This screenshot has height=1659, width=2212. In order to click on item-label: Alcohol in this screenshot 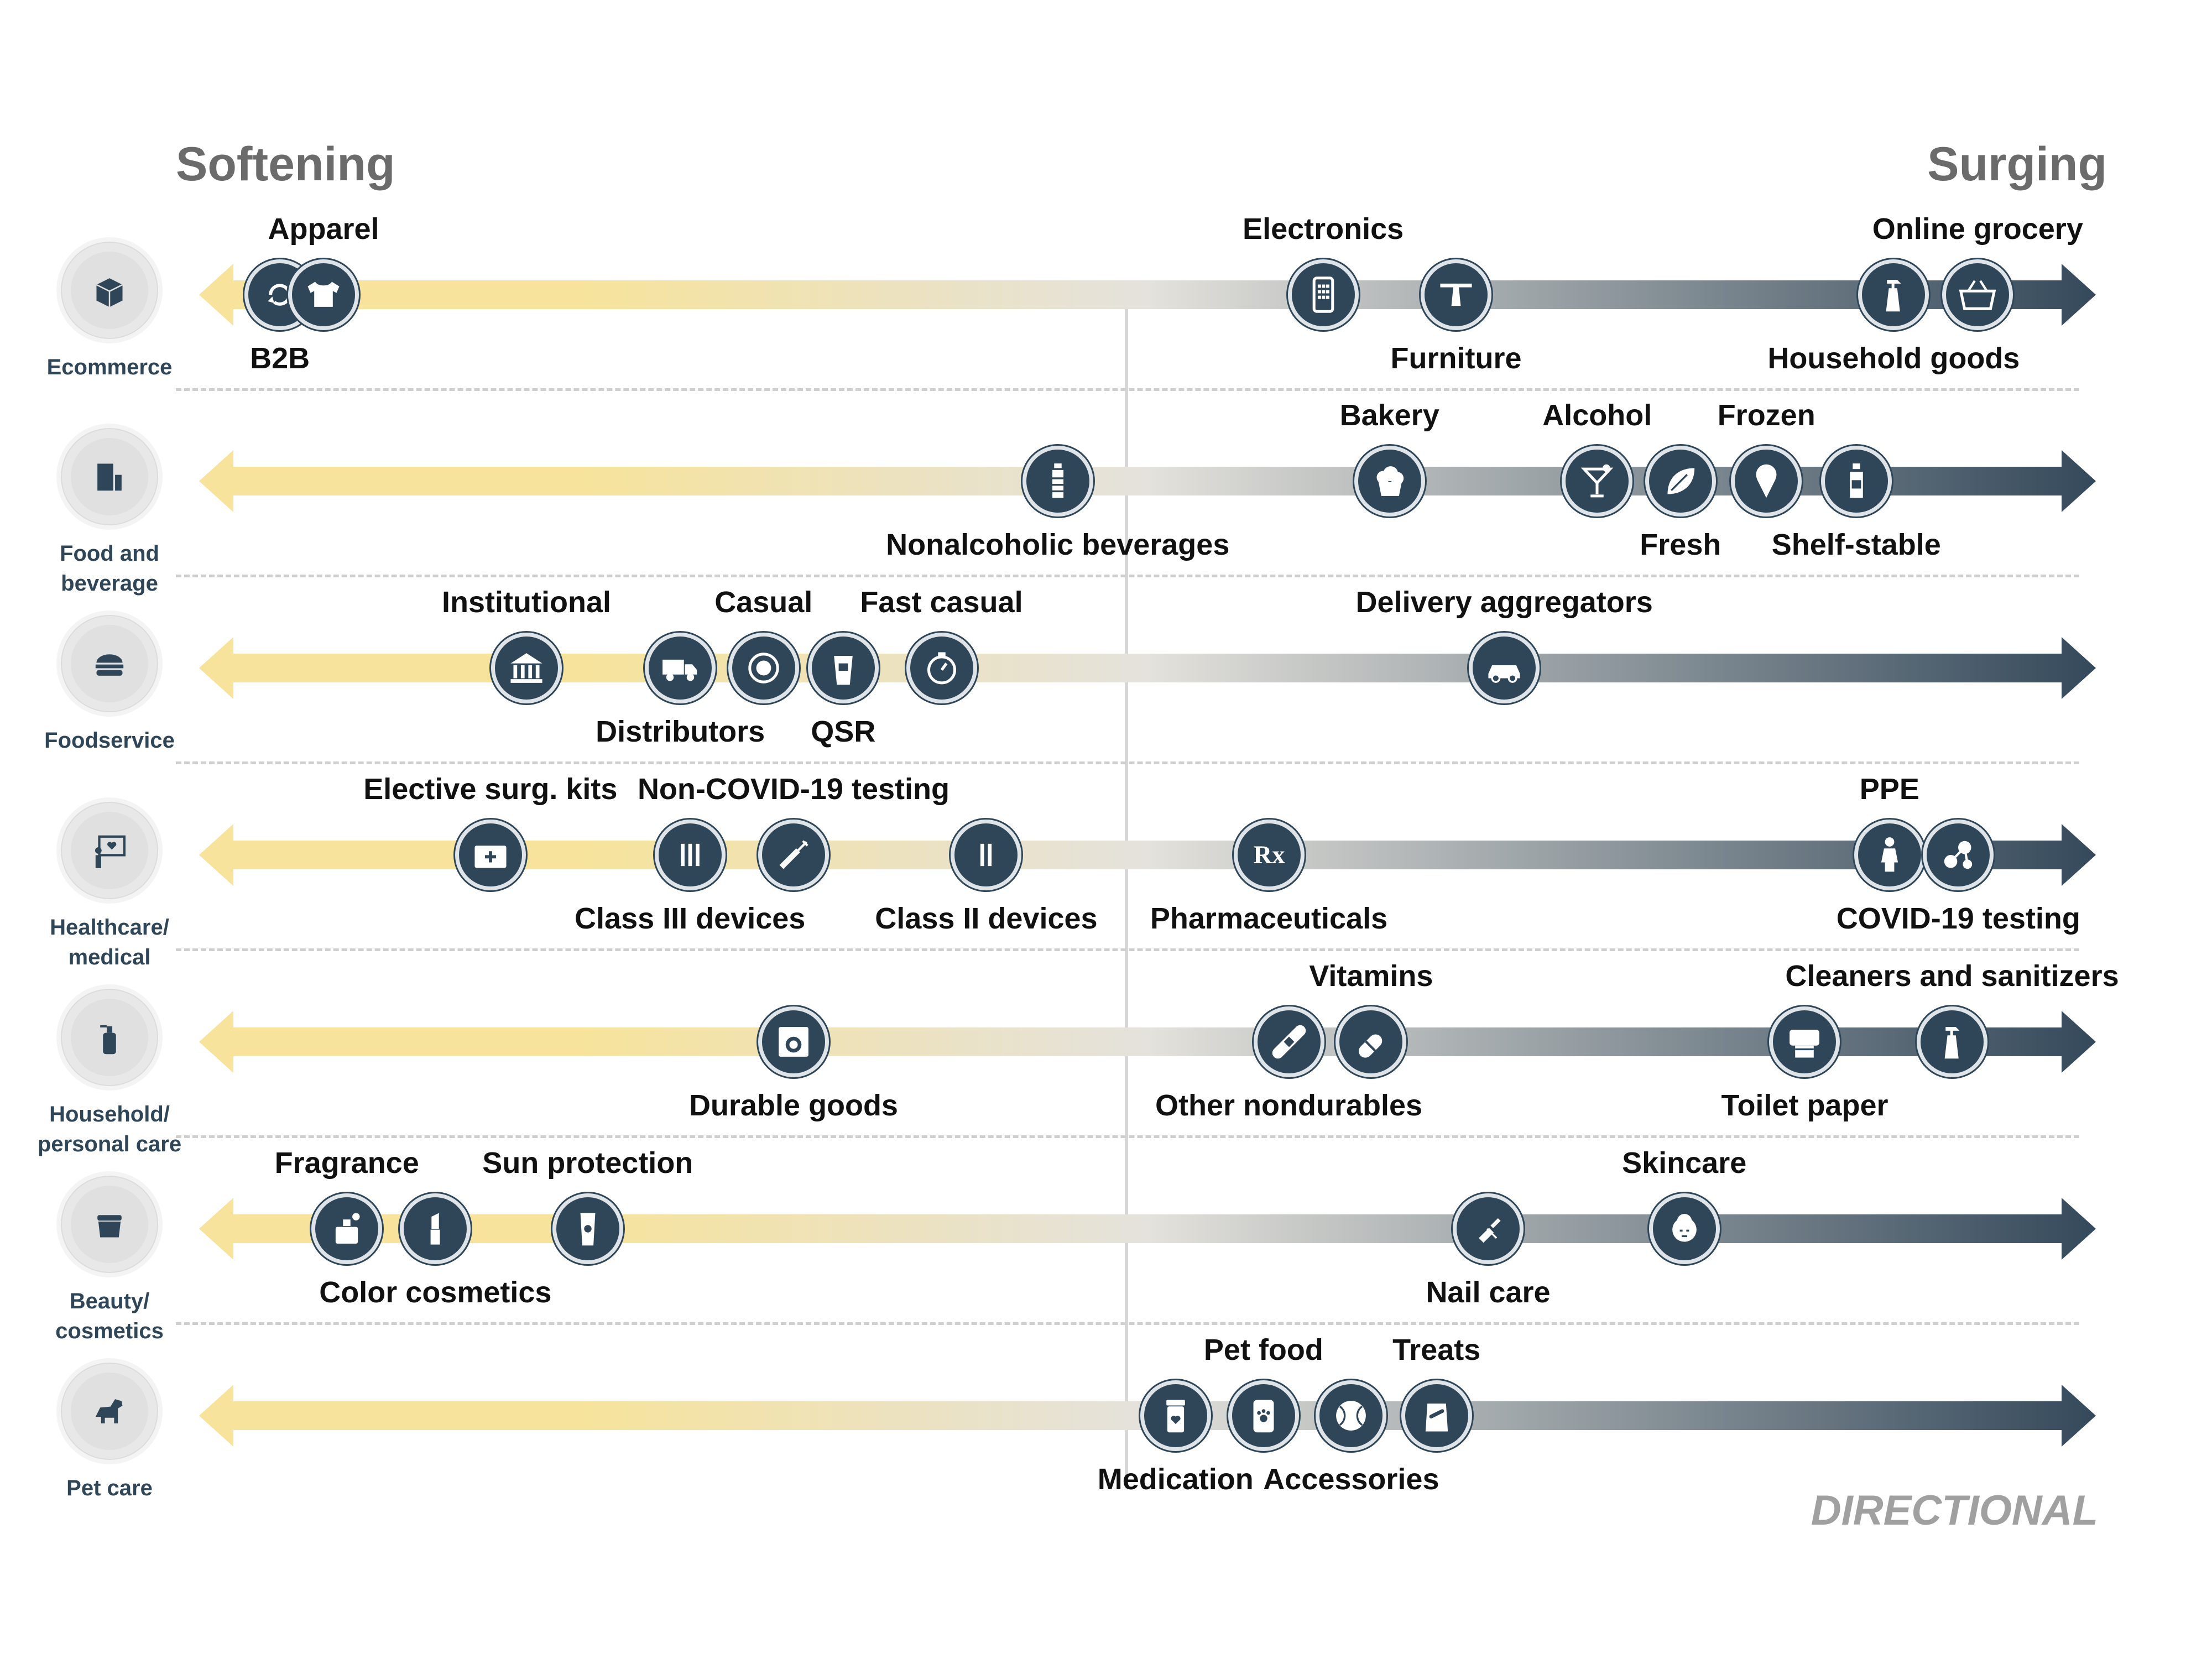, I will do `click(1597, 416)`.